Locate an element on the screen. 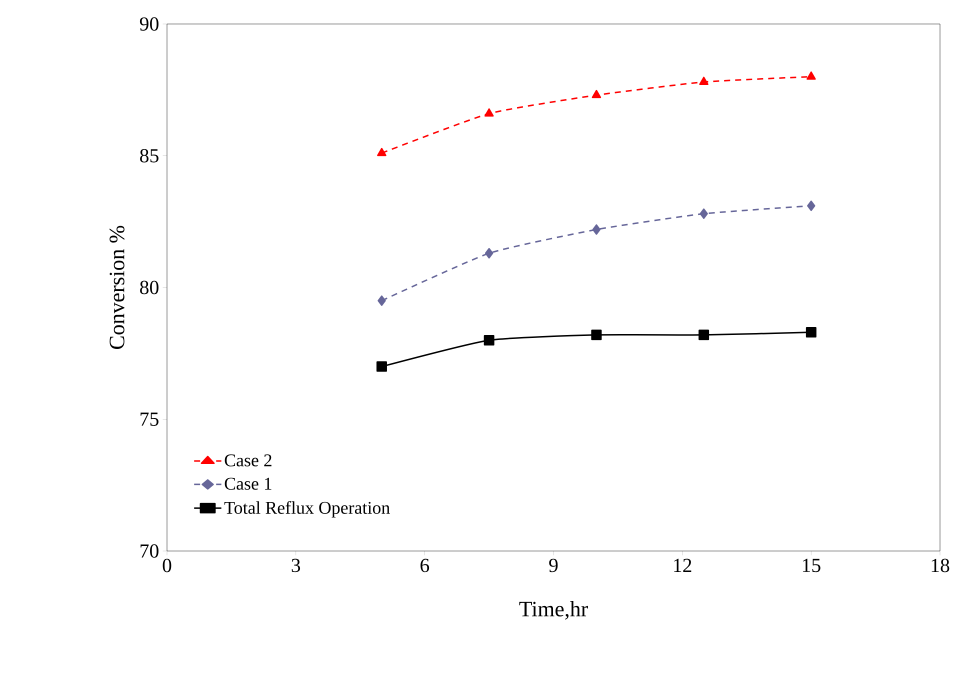 This screenshot has width=958, height=682. x-axis-title: Time,hr is located at coordinates (553, 610).